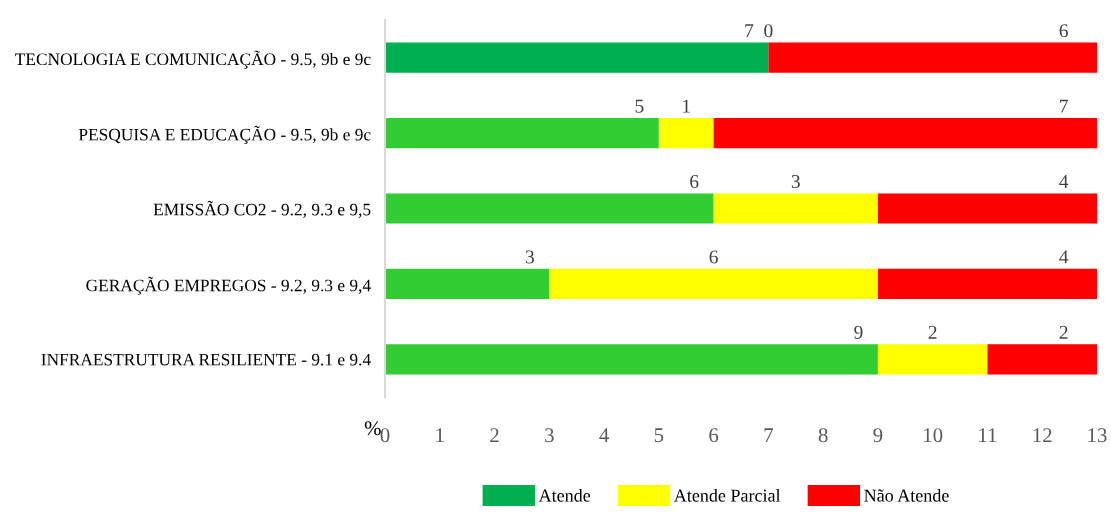 The width and height of the screenshot is (1111, 516). What do you see at coordinates (858, 332) in the screenshot?
I see `data-label: 9` at bounding box center [858, 332].